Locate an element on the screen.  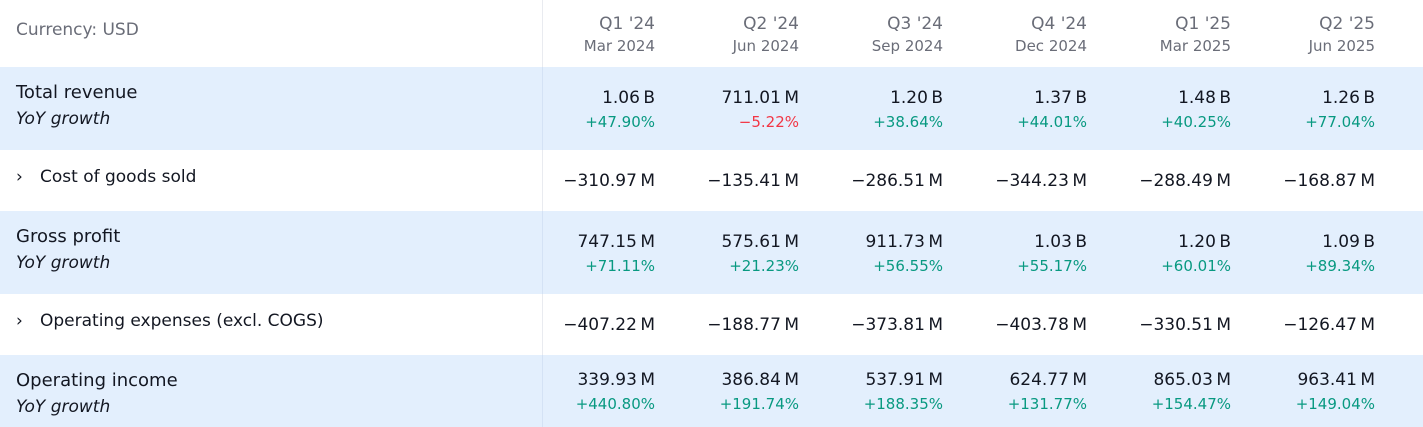
growth-value: +44.01% is located at coordinates (1052, 121).